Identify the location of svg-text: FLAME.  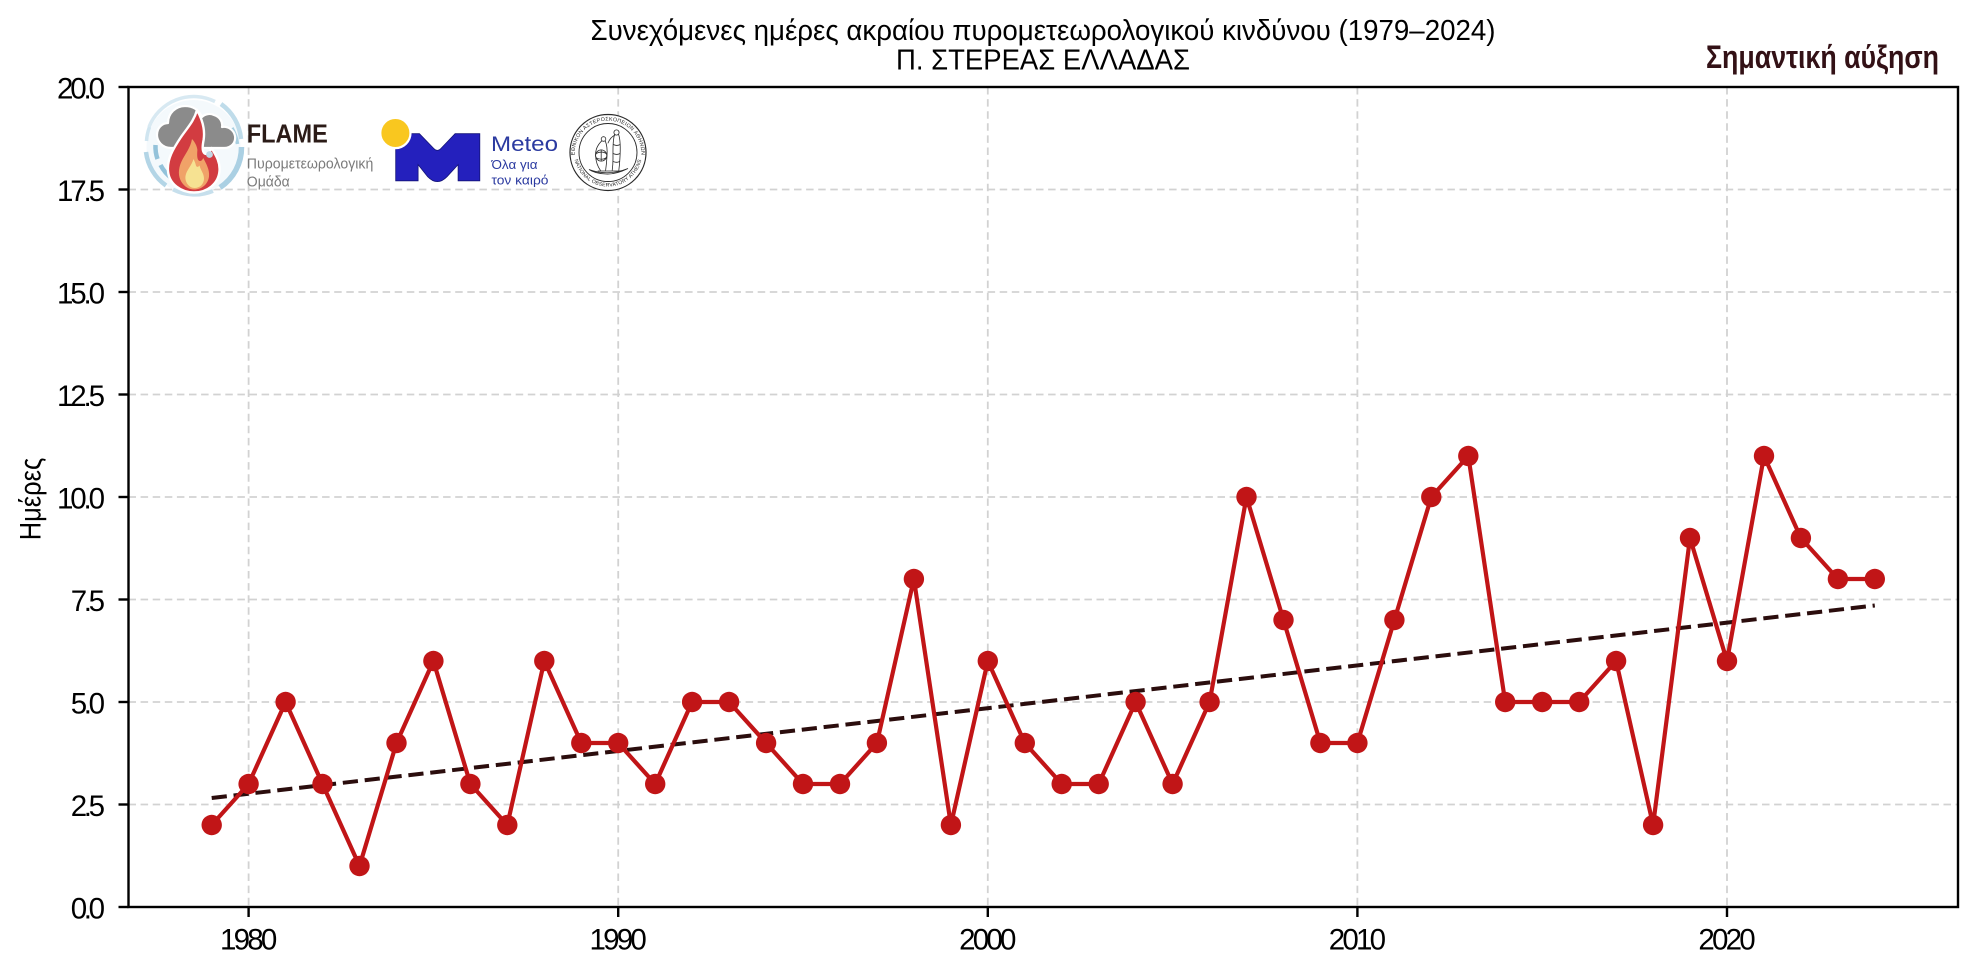
(287, 134).